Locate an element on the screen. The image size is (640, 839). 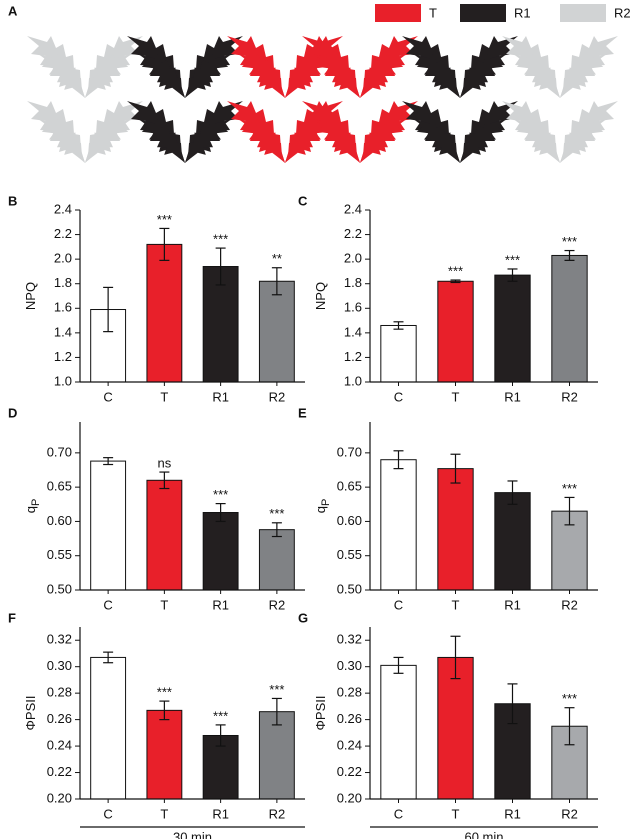
panel-label: G is located at coordinates (303, 617).